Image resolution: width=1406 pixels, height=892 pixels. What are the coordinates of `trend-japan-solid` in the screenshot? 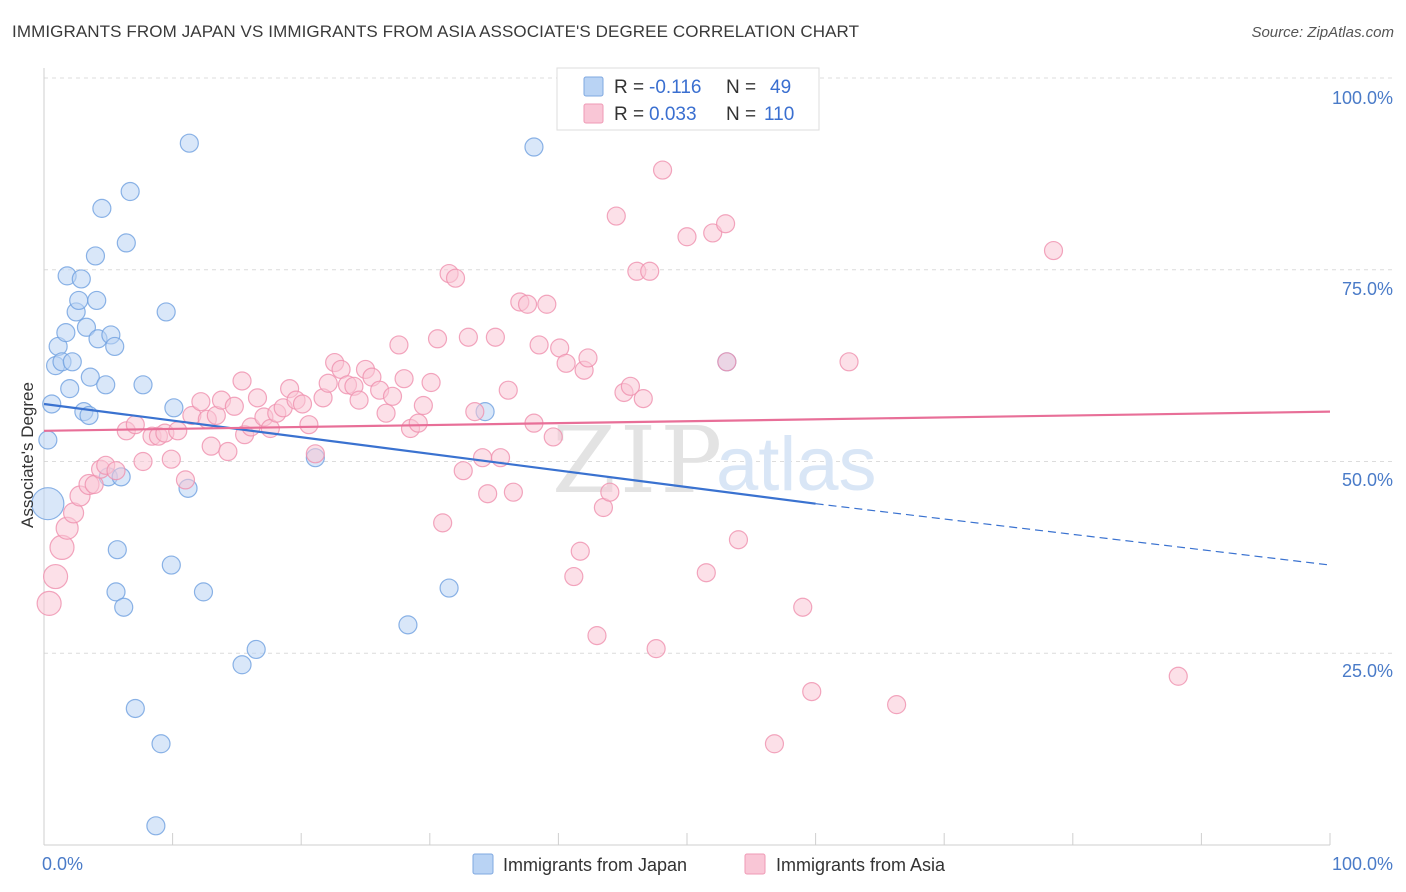 It's located at (429, 453).